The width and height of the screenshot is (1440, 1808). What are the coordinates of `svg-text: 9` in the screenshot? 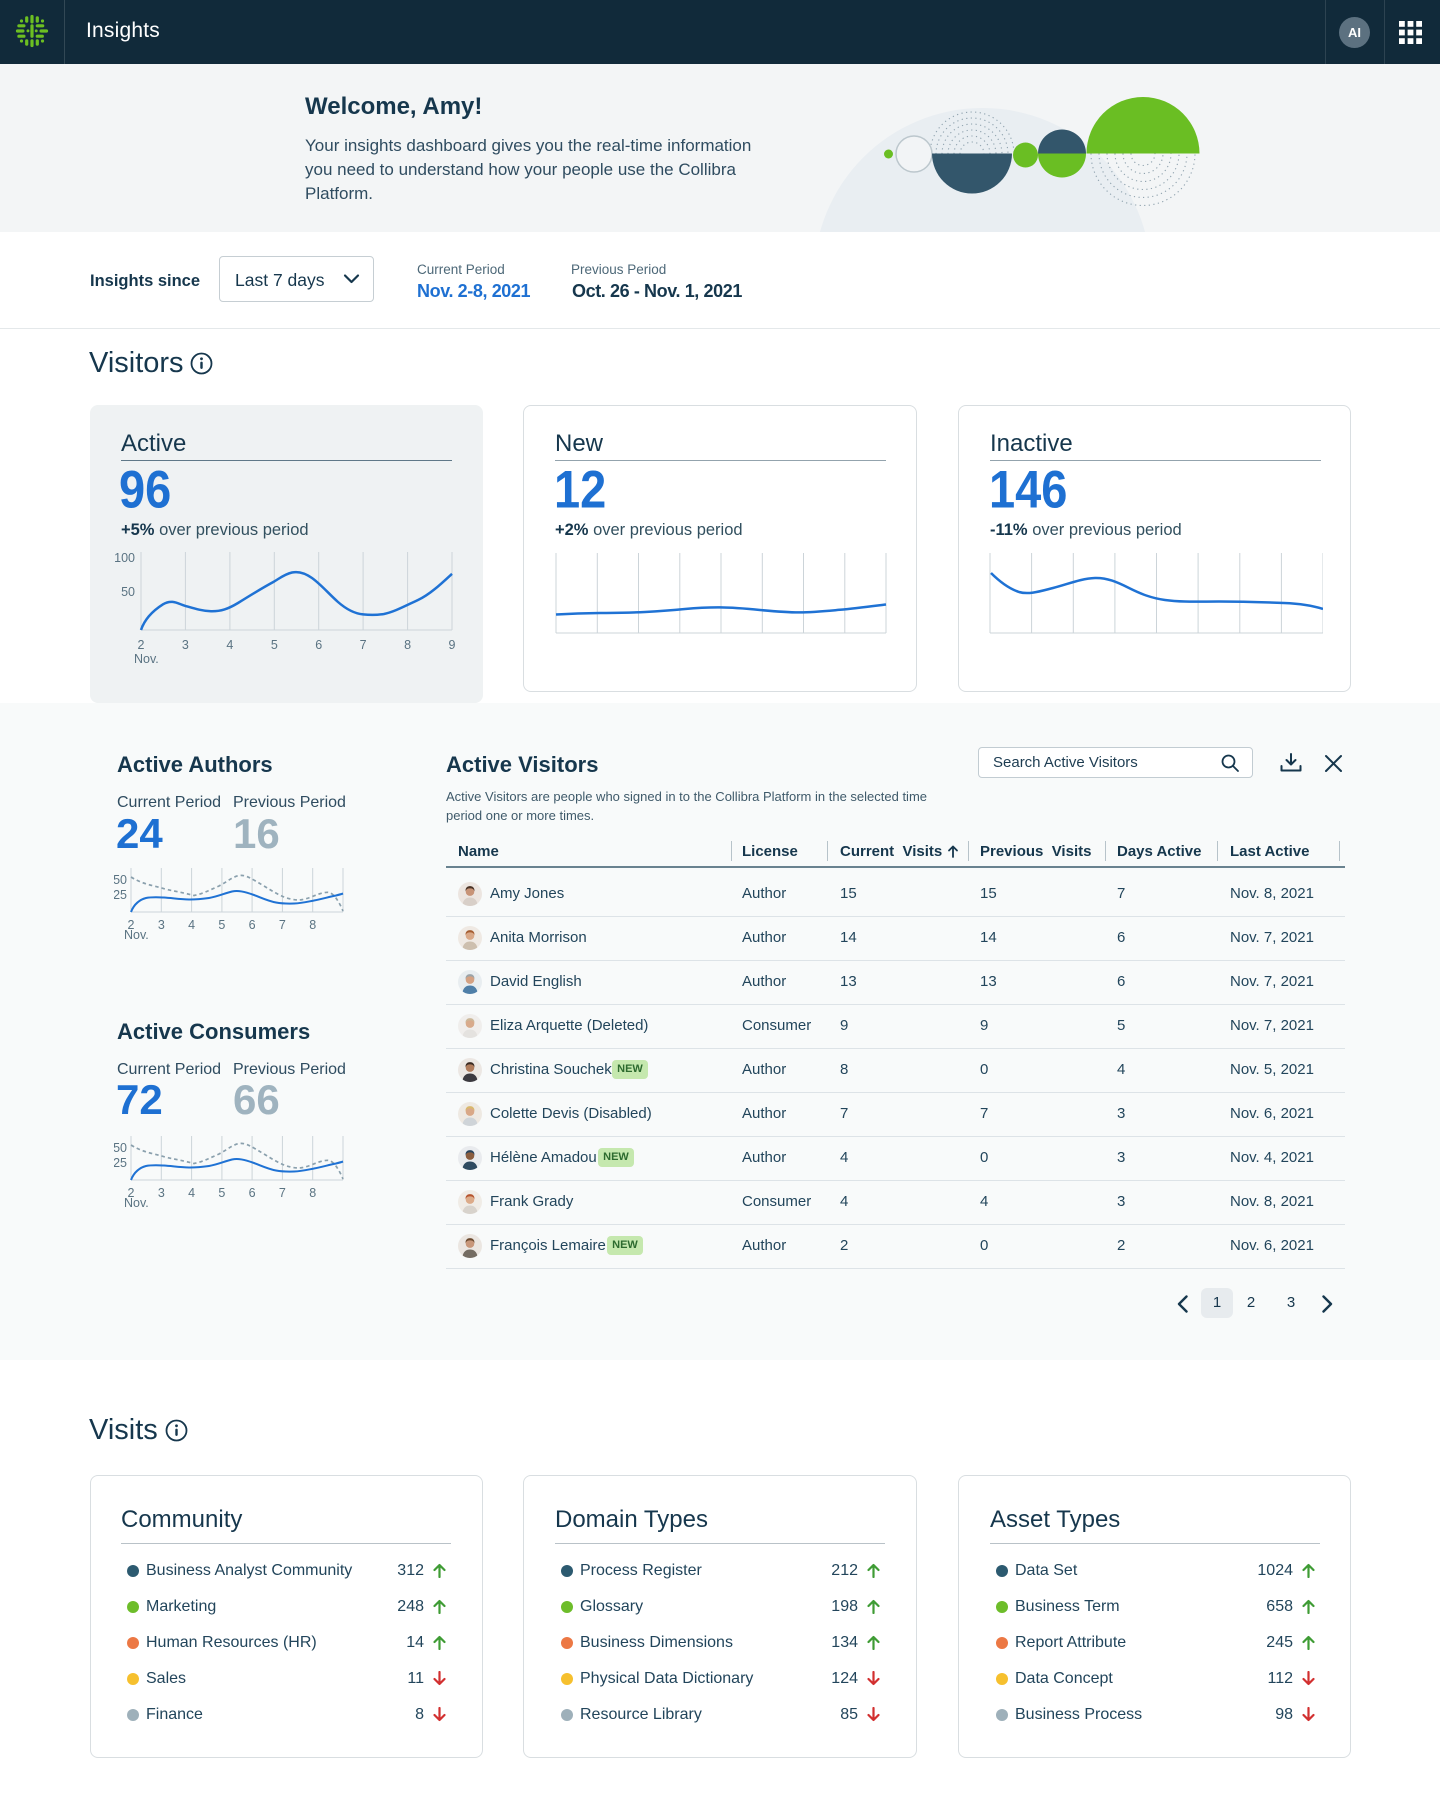 It's located at (452, 645).